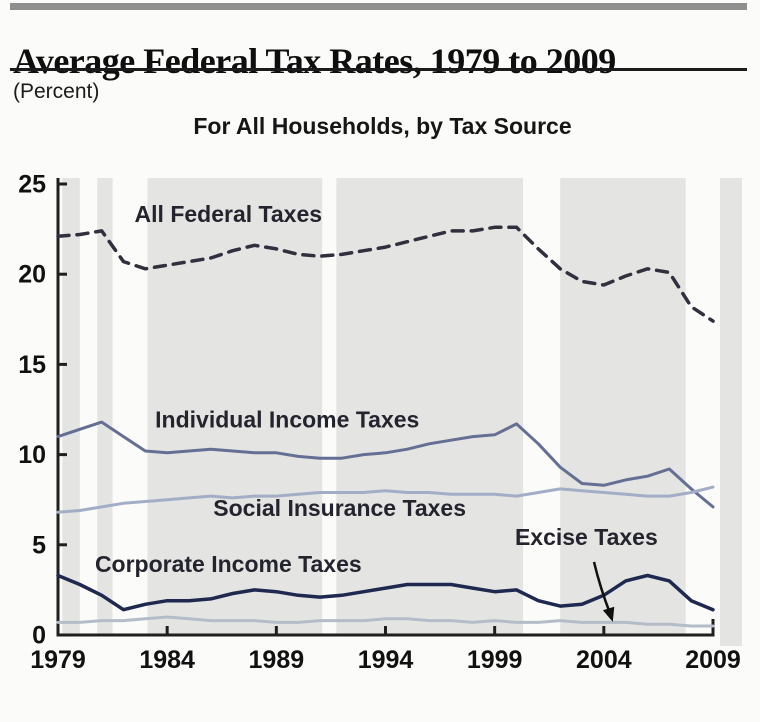  Describe the element at coordinates (287, 420) in the screenshot. I see `series-label-individual-income-taxes: Individual Income Taxes` at that location.